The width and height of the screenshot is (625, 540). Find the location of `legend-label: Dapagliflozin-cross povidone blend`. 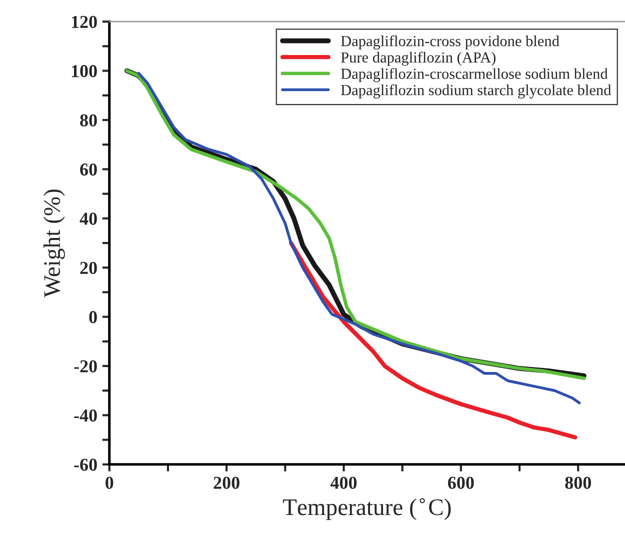

legend-label: Dapagliflozin-cross povidone blend is located at coordinates (450, 42).